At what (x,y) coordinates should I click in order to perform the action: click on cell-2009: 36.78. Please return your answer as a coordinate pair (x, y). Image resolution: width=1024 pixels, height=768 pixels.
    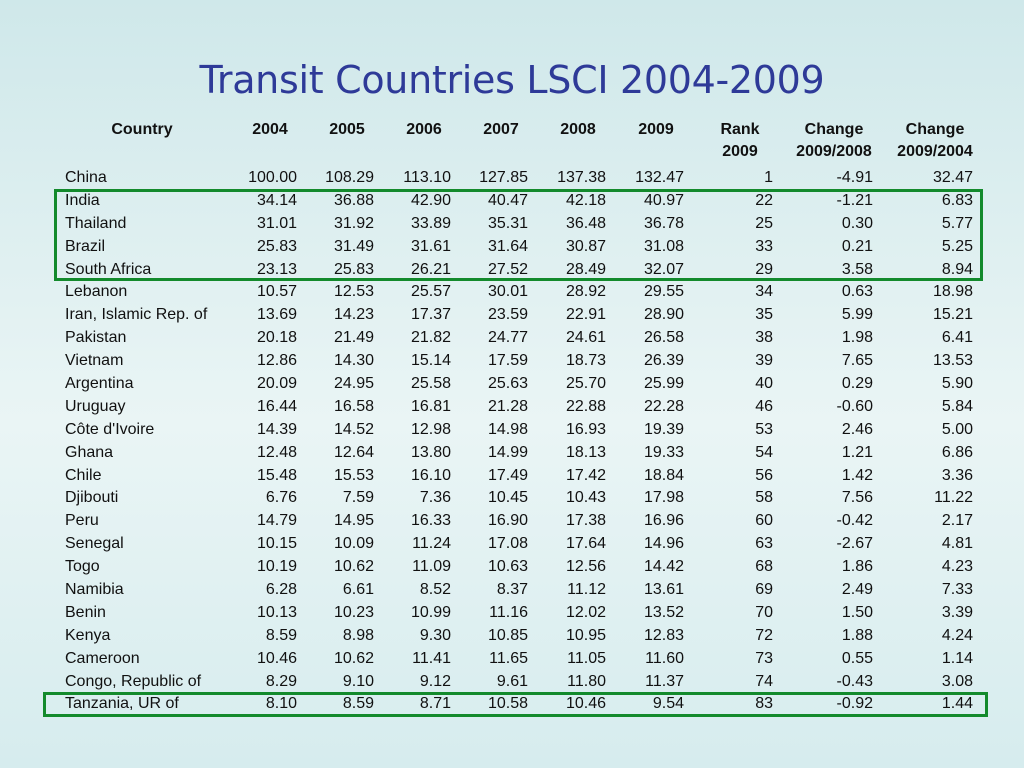
    Looking at the image, I should click on (663, 223).